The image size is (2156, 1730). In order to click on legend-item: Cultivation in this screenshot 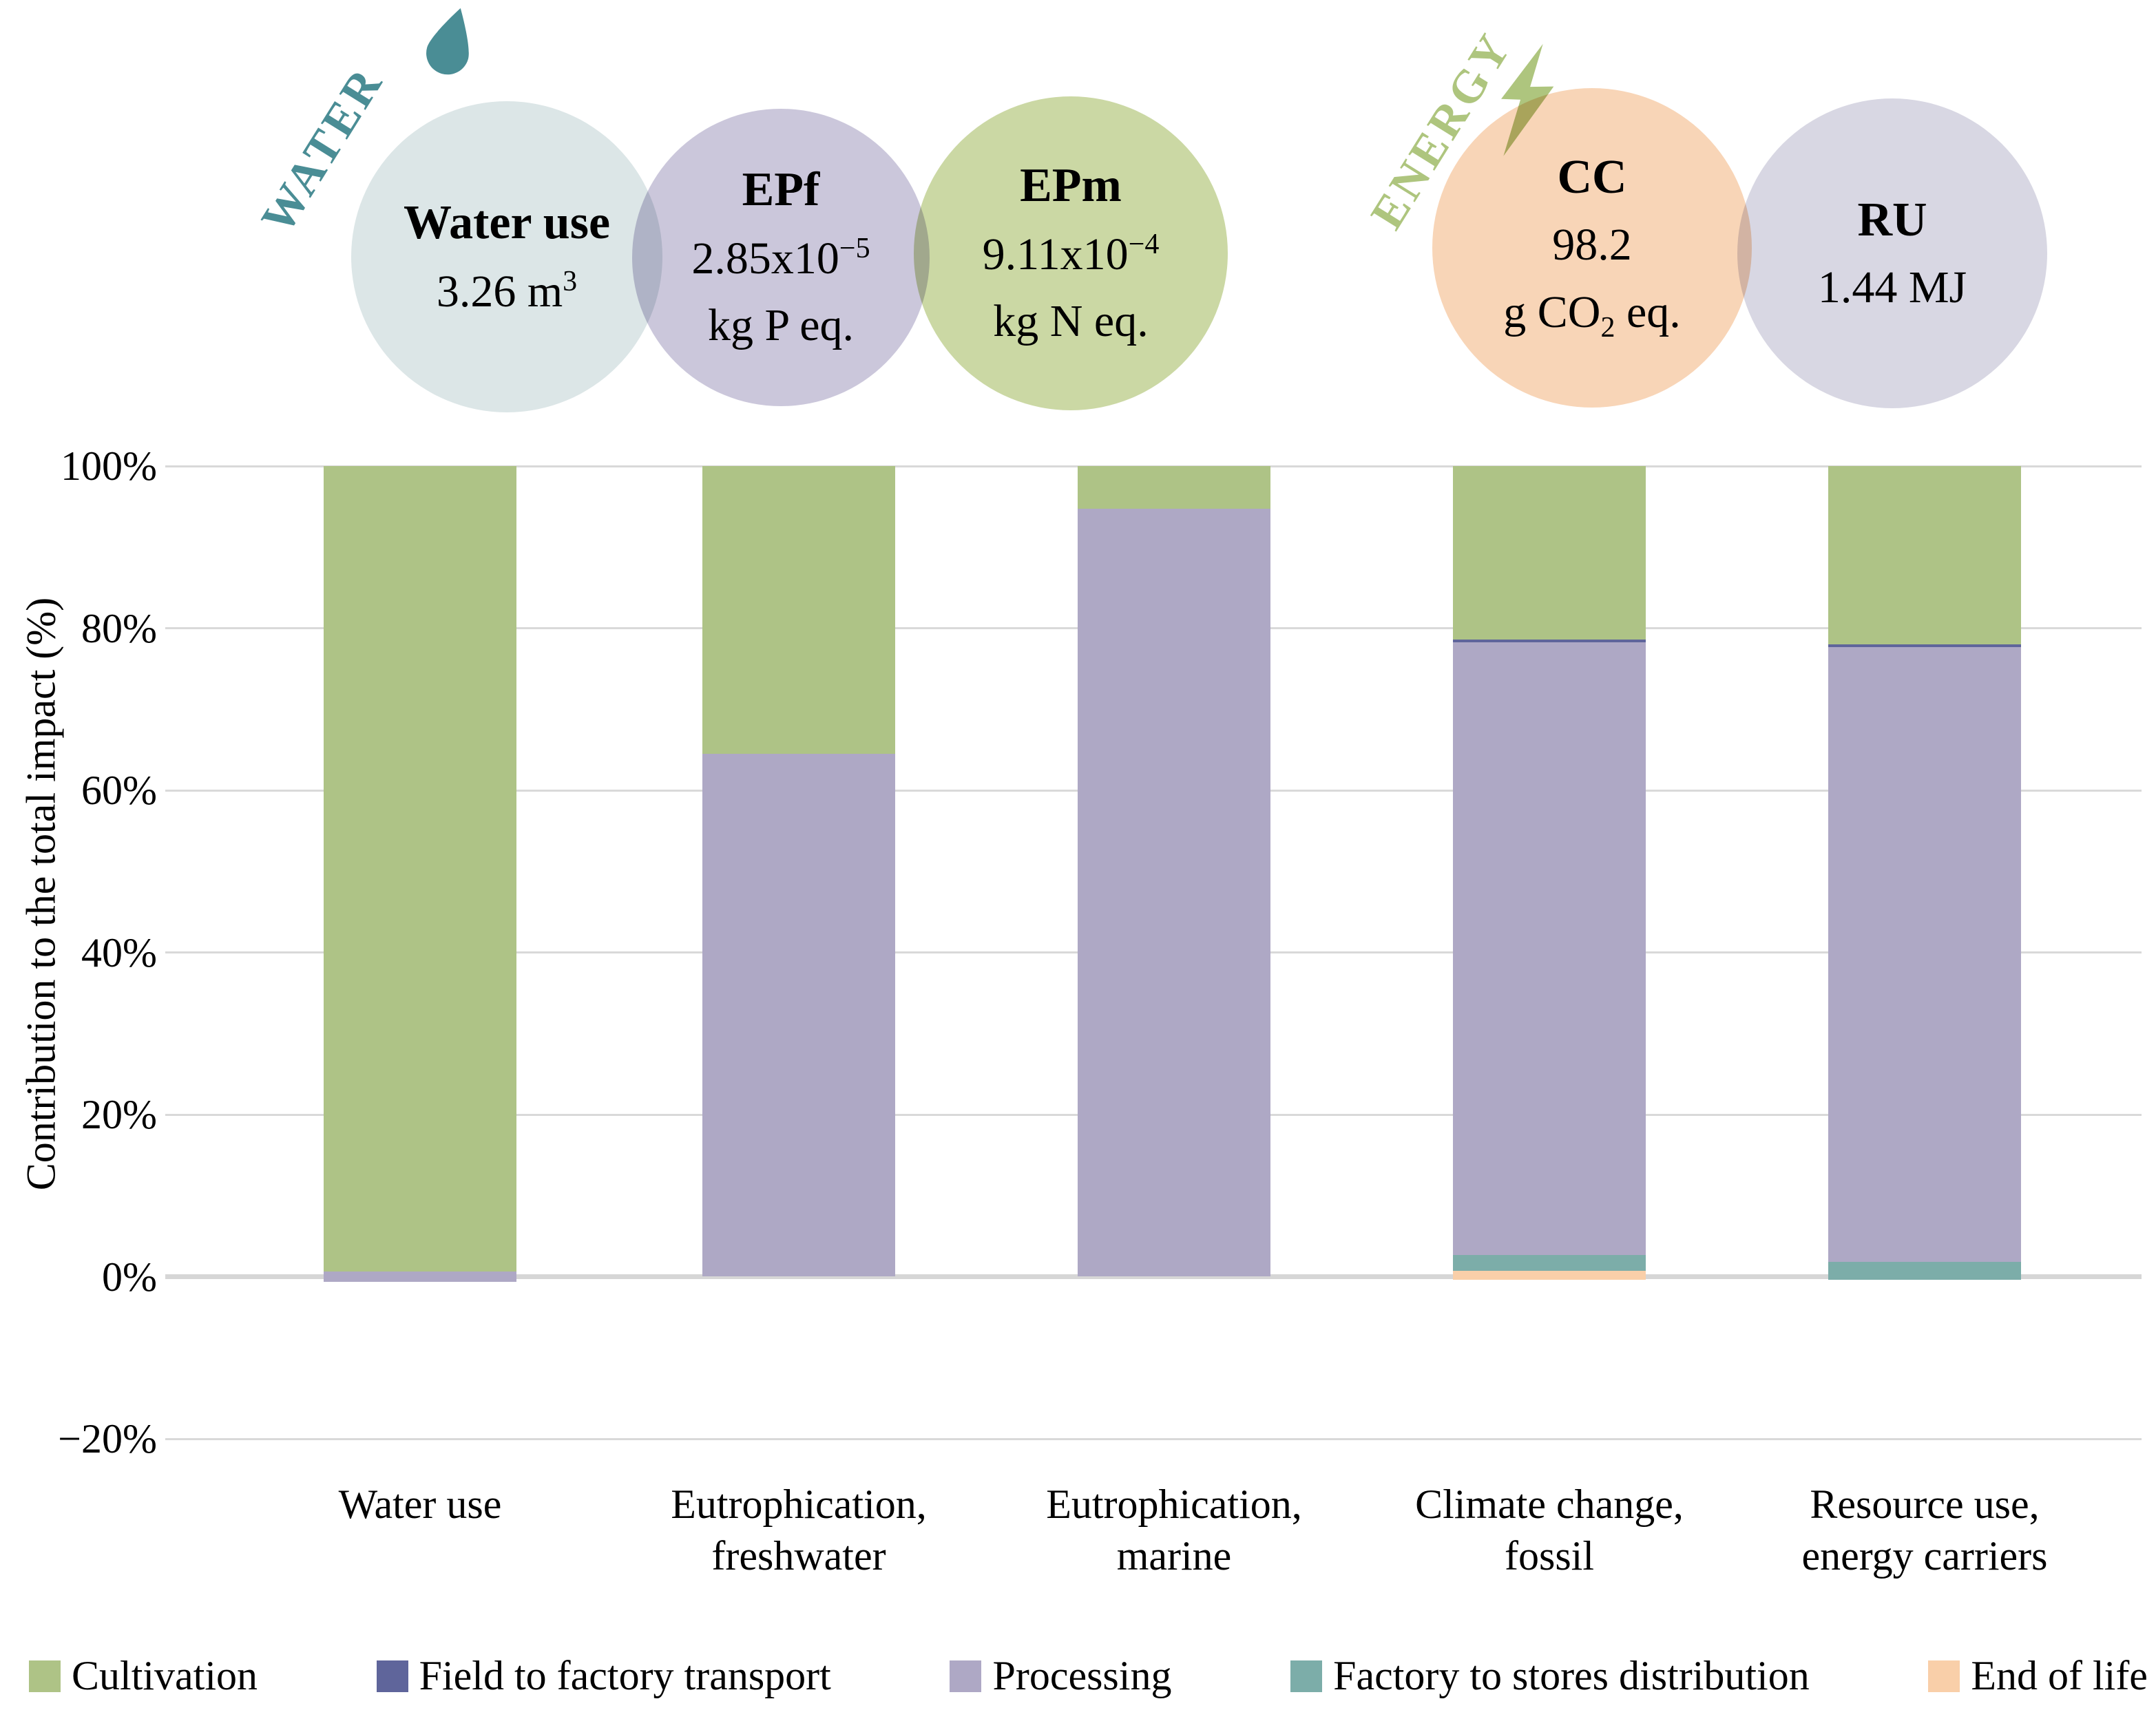, I will do `click(144, 1676)`.